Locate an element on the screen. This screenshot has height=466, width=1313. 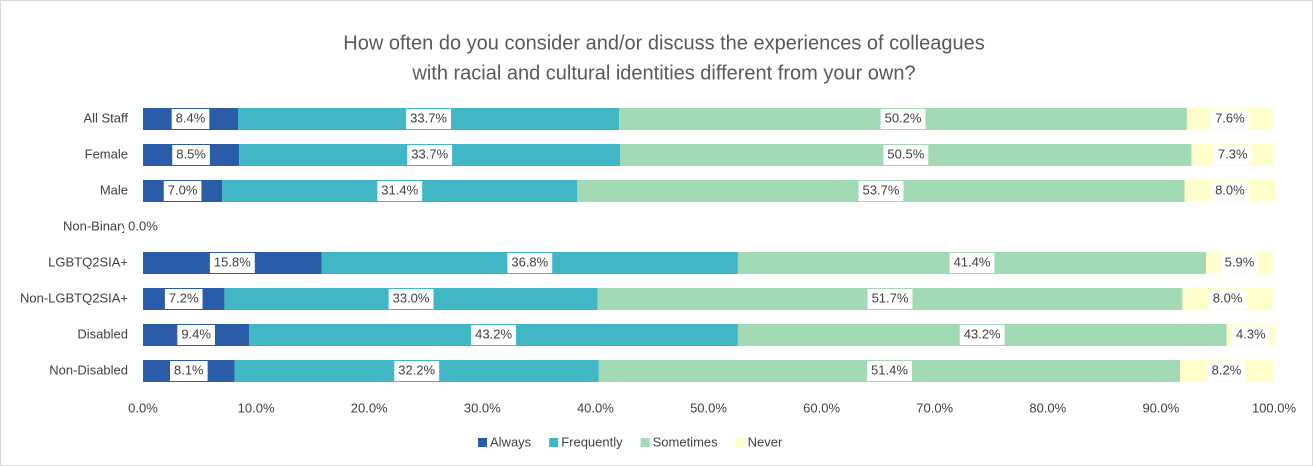
data-label: 0.0% is located at coordinates (143, 225).